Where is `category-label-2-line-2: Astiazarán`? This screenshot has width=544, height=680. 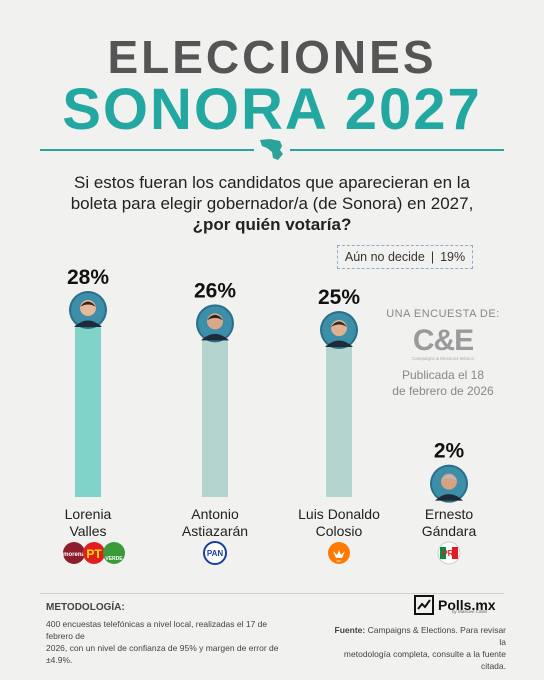 category-label-2-line-2: Astiazarán is located at coordinates (215, 531).